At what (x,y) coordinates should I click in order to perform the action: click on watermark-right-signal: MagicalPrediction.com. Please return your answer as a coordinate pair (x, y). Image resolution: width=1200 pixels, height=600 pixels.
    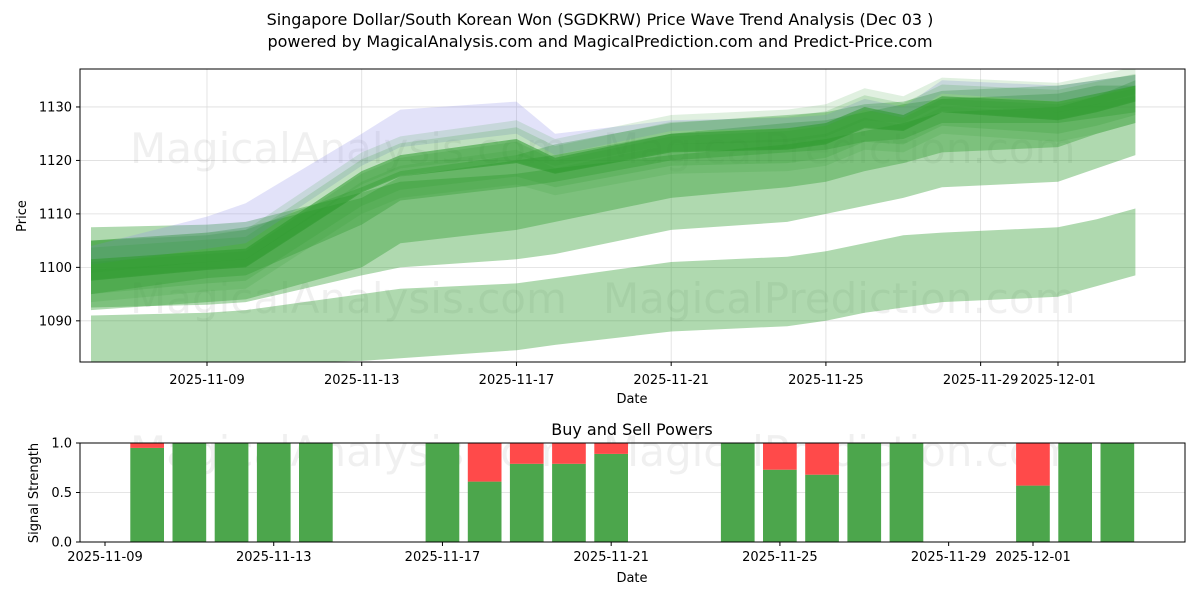
    Looking at the image, I should click on (839, 451).